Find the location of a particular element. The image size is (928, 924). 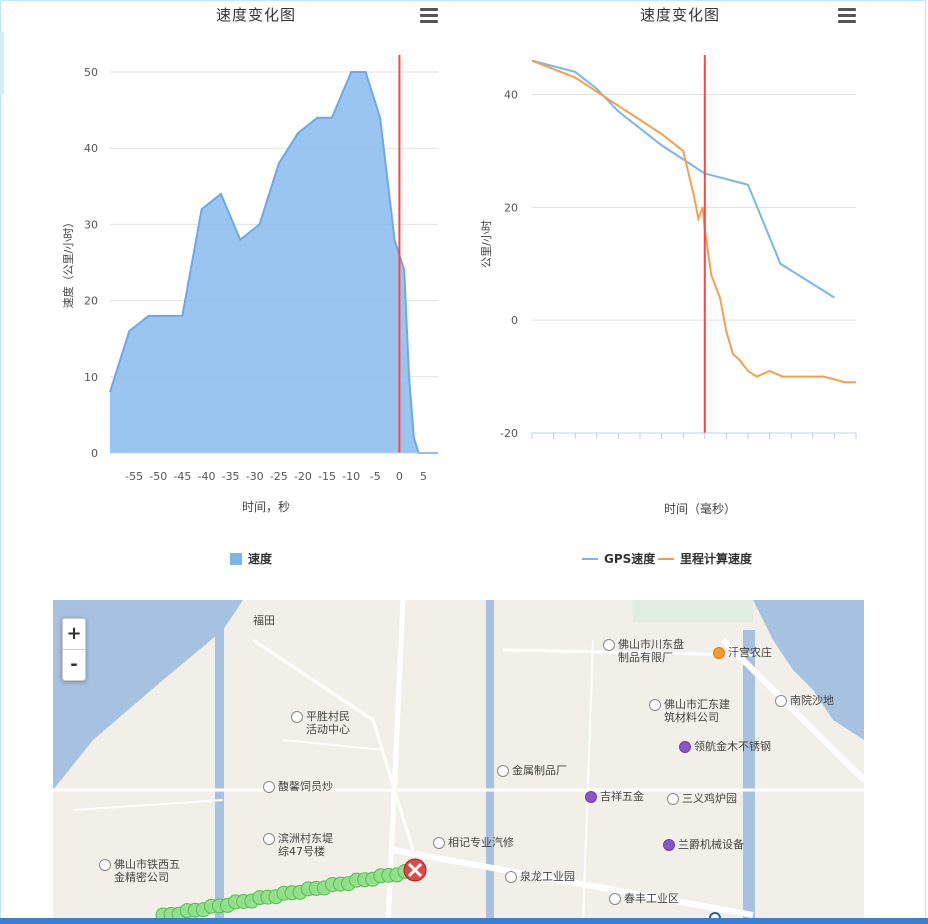

poi-text: 吉祥五金 is located at coordinates (622, 796).